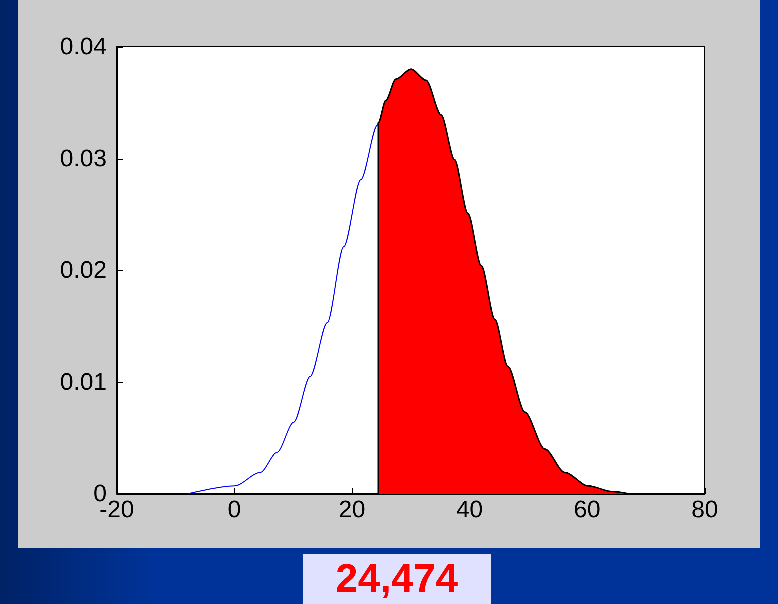  I want to click on y-tick-label: 0.03, so click(83, 158).